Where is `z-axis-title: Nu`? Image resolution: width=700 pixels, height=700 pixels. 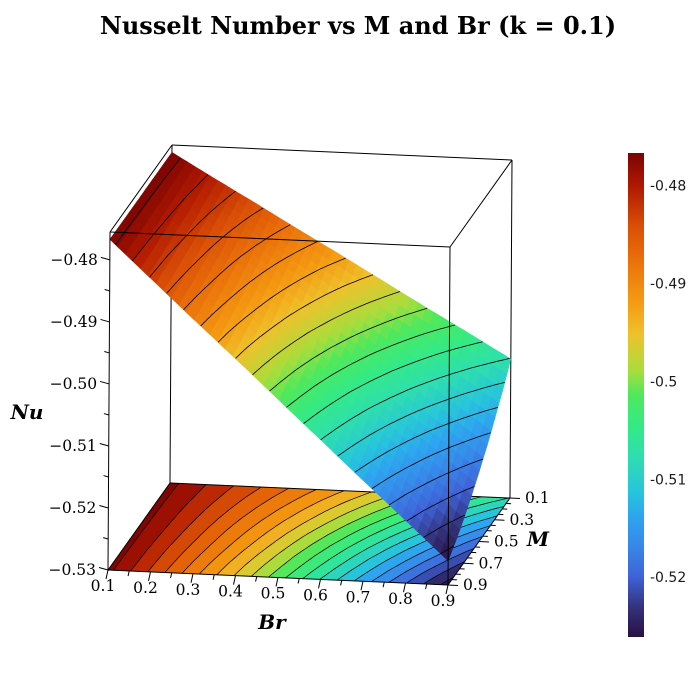 z-axis-title: Nu is located at coordinates (27, 412).